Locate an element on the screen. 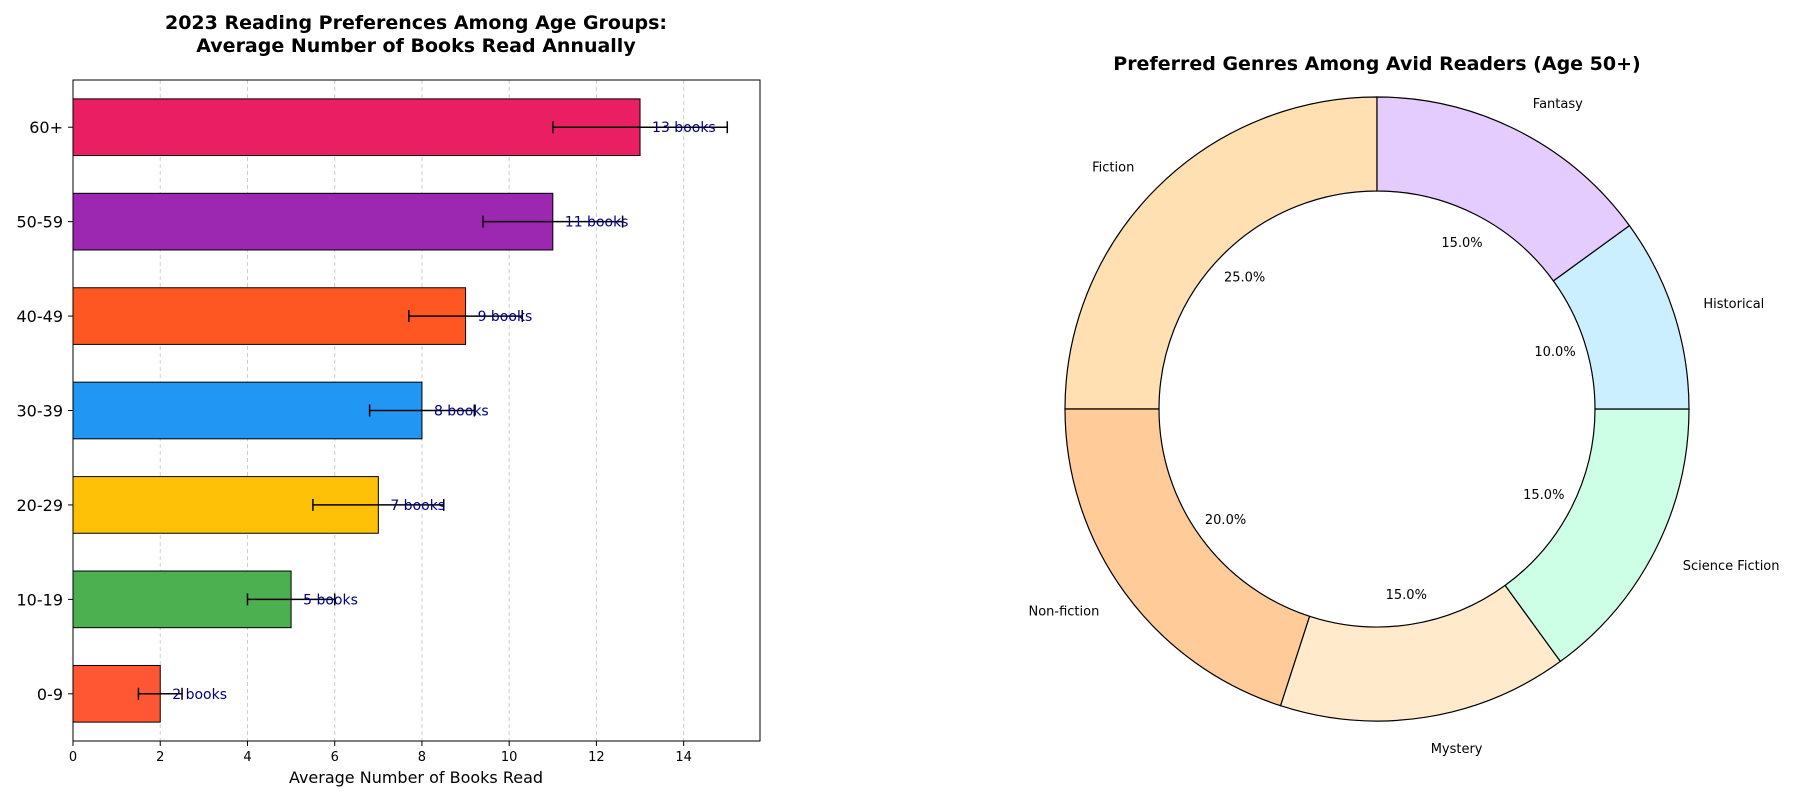 The image size is (1800, 800). bar-data-label: 11 books is located at coordinates (597, 223).